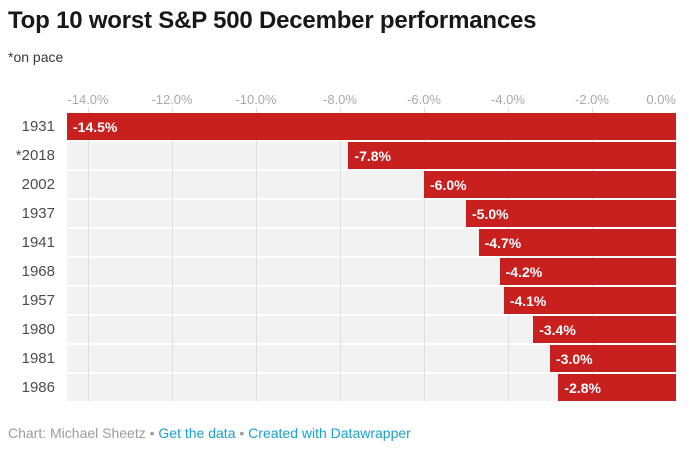  Describe the element at coordinates (38, 213) in the screenshot. I see `category-label: 1937` at that location.